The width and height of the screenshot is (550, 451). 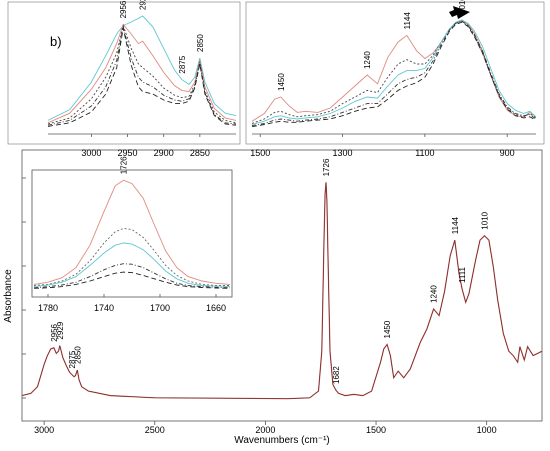 What do you see at coordinates (128, 153) in the screenshot?
I see `x-tick-label: 2950` at bounding box center [128, 153].